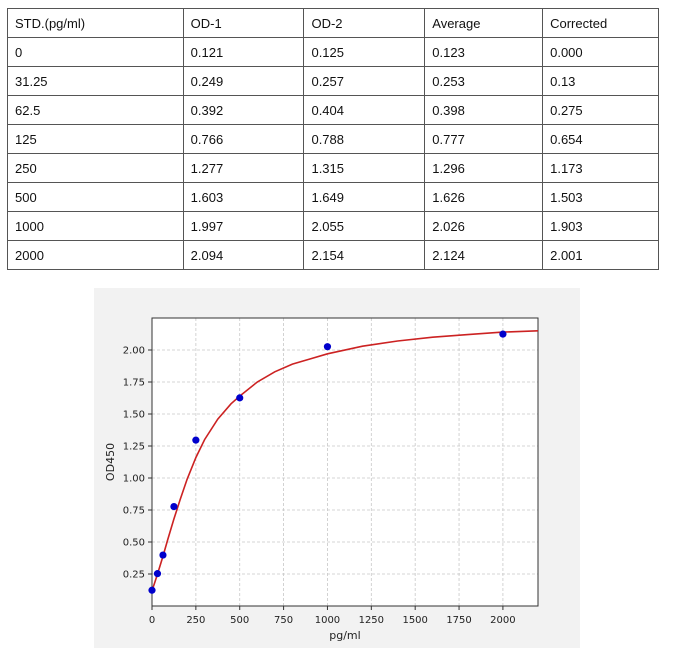 The width and height of the screenshot is (685, 653). Describe the element at coordinates (243, 255) in the screenshot. I see `table-cell: 2.094` at that location.